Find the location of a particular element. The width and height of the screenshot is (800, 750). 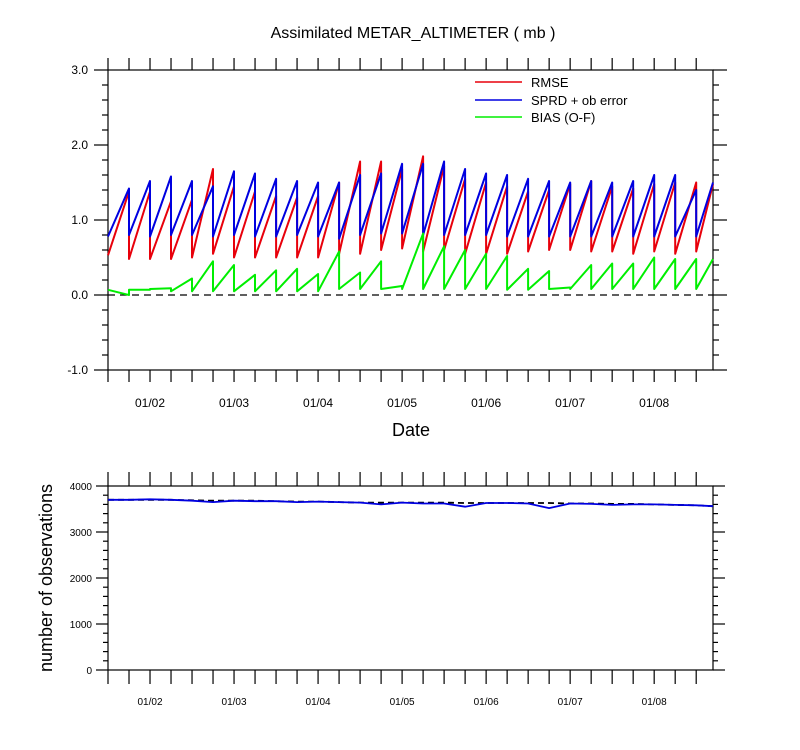

bottom-series-group is located at coordinates (411, 504).